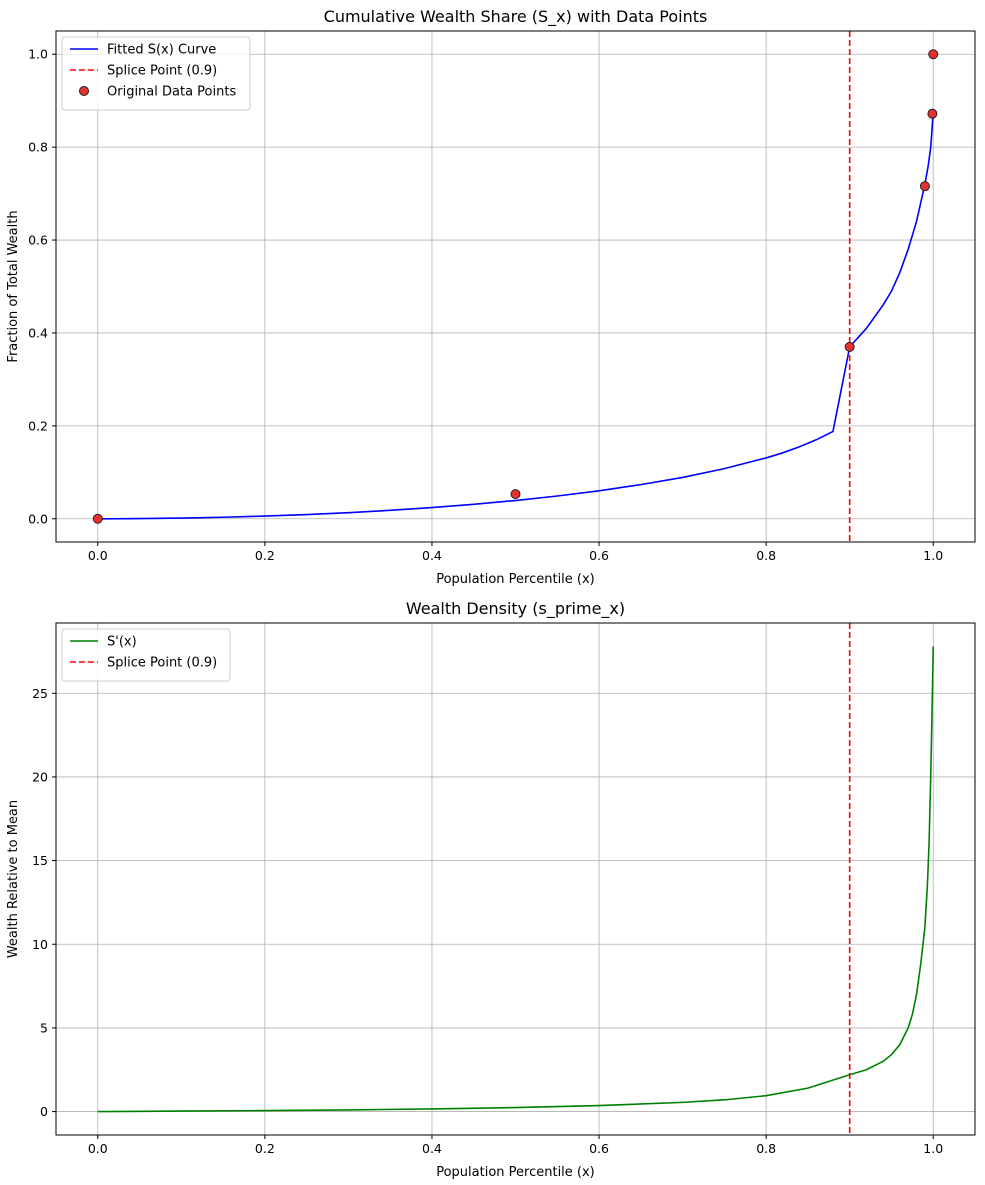 This screenshot has height=1185, width=985. Describe the element at coordinates (38, 54) in the screenshot. I see `y-tick-label: 1.0` at that location.